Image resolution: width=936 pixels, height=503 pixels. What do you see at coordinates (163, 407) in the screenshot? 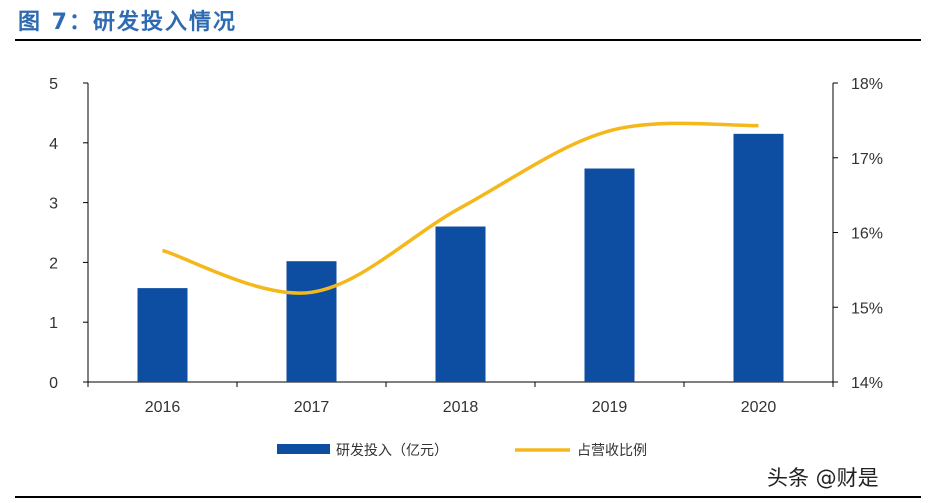
I see `x-tick-label: 2016` at bounding box center [163, 407].